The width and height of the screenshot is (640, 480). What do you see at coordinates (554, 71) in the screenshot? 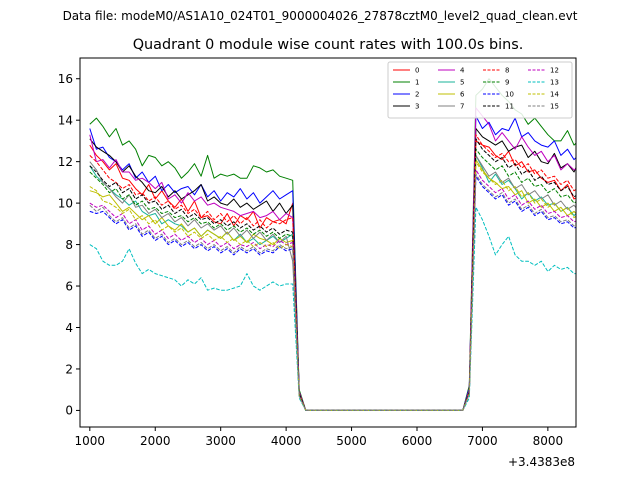
I see `legend-label-12: 12` at bounding box center [554, 71].